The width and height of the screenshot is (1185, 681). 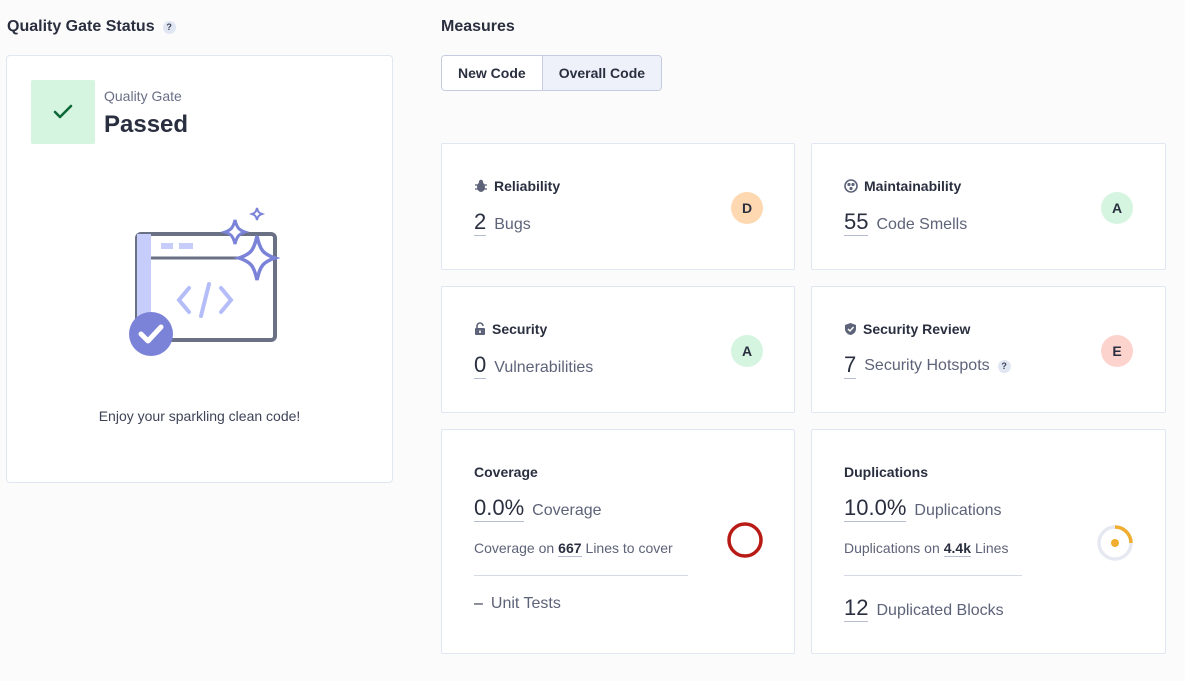 I want to click on quality-gate-section-title: Quality Gate Status ?, so click(x=91, y=27).